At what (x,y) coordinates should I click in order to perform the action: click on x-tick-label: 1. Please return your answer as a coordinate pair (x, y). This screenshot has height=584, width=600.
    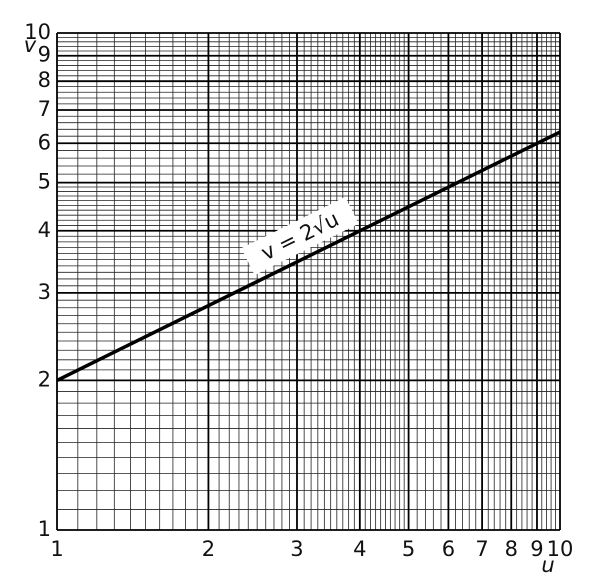
    Looking at the image, I should click on (56, 549).